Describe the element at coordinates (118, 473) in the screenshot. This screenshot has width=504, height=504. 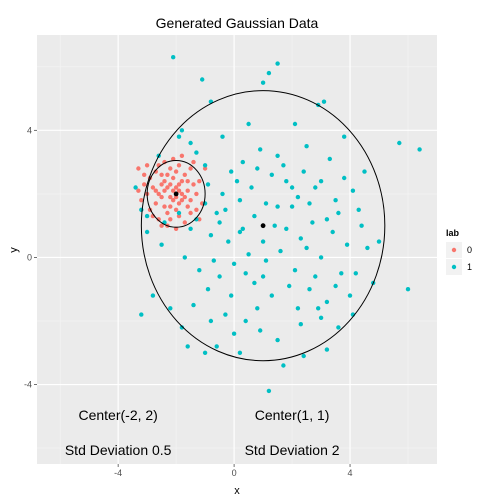
I see `x-tick-label: -4` at that location.